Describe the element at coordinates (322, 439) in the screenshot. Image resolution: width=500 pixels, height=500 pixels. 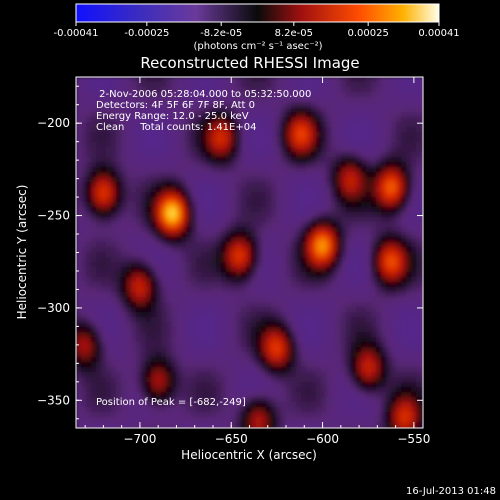
I see `x-tick-label: −600` at that location.